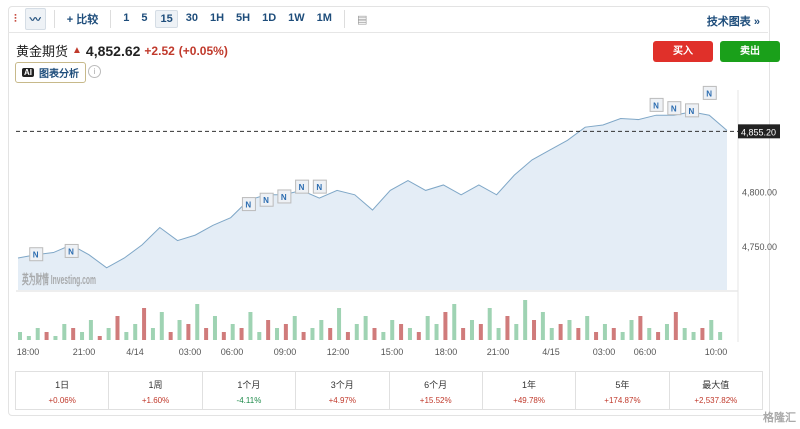 This screenshot has width=800, height=429. I want to click on toolbar: ⫶ 〰 + 比较 1 5 15 30 1H 5H 1D 1W 1M ▤ 技术图表 », so click(388, 19).